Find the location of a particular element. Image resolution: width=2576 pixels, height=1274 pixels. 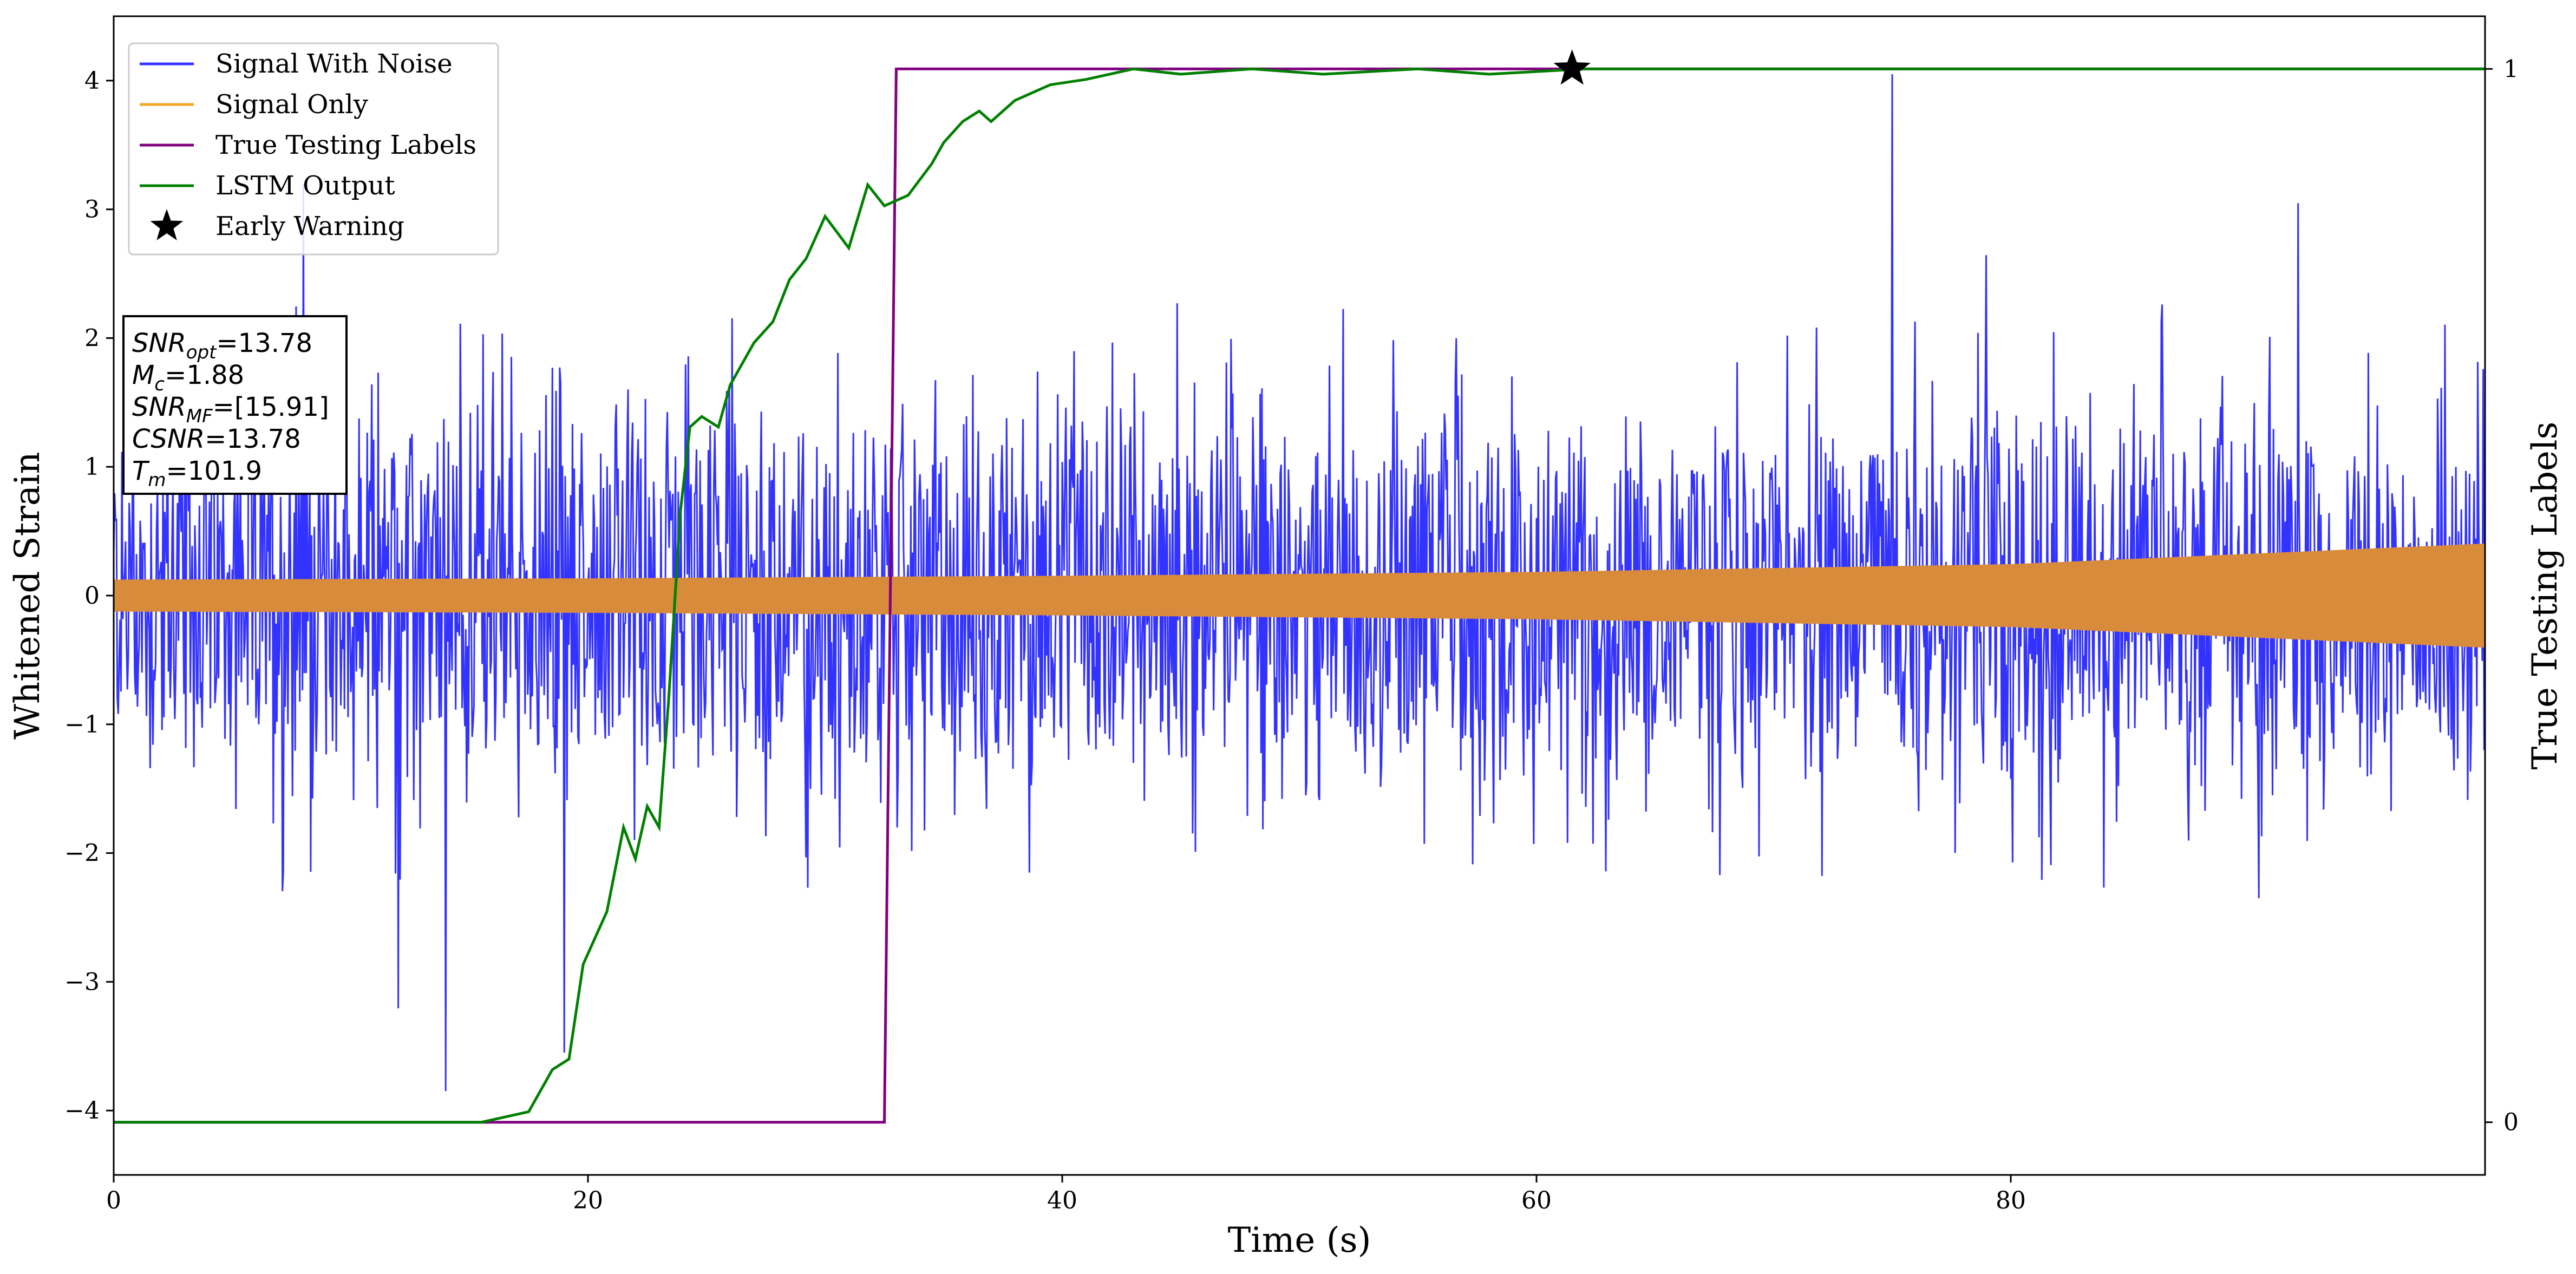

x-axis: 0 20 40 60 80 is located at coordinates (1066, 1194).